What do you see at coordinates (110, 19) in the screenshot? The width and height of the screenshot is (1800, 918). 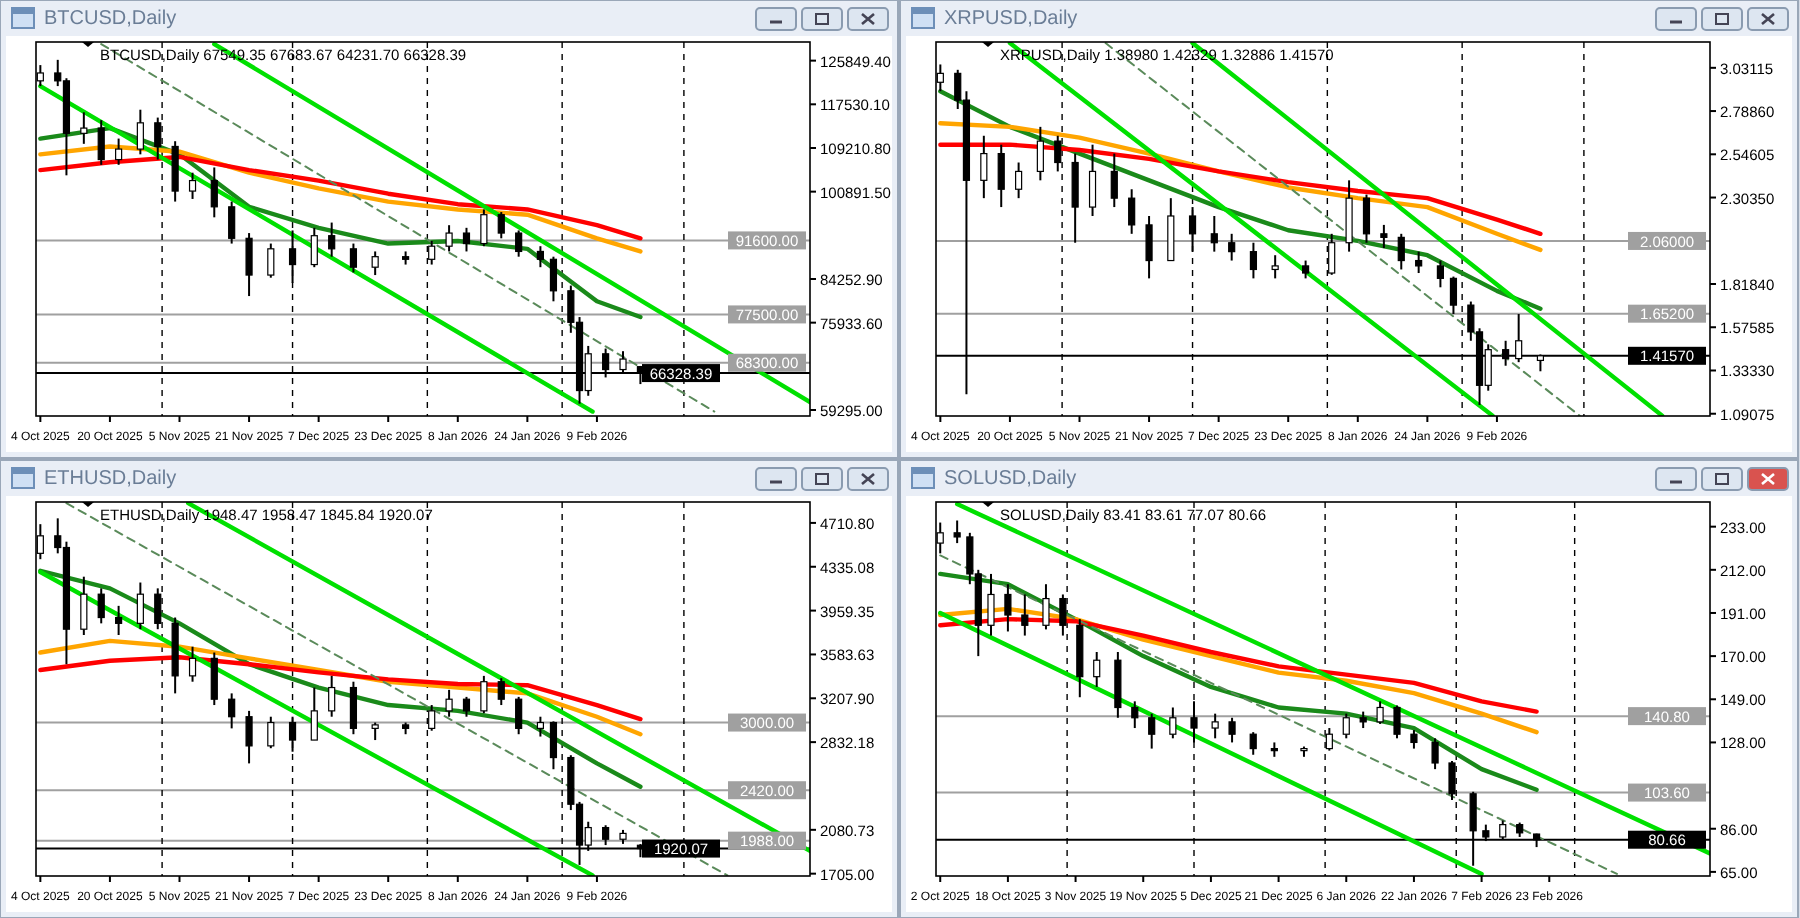 I see `chart-title: BTCUSD,Daily` at bounding box center [110, 19].